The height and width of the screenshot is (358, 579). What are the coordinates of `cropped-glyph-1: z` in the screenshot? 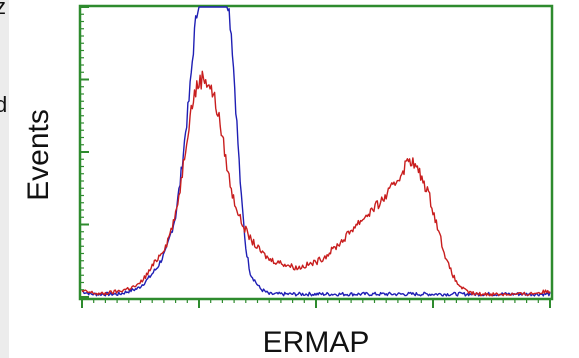 It's located at (3, 9).